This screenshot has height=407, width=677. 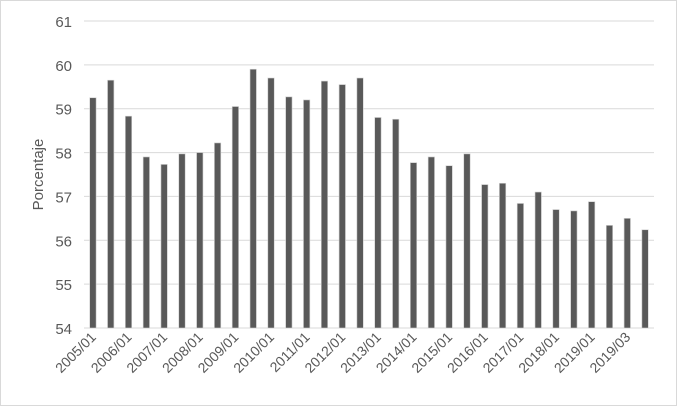 I want to click on y-tick-label: 57, so click(x=63, y=197).